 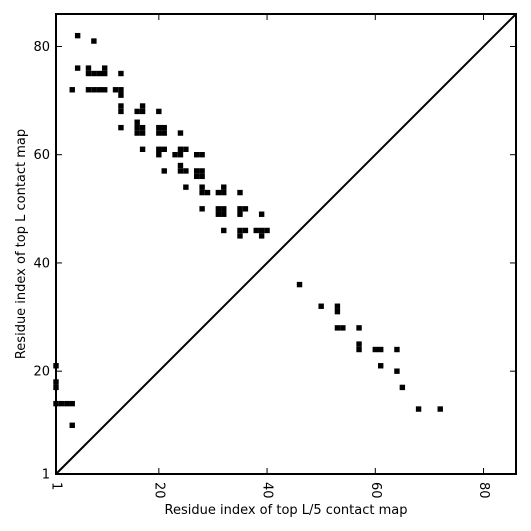 What do you see at coordinates (41, 263) in the screenshot?
I see `y-tick-label: 40` at bounding box center [41, 263].